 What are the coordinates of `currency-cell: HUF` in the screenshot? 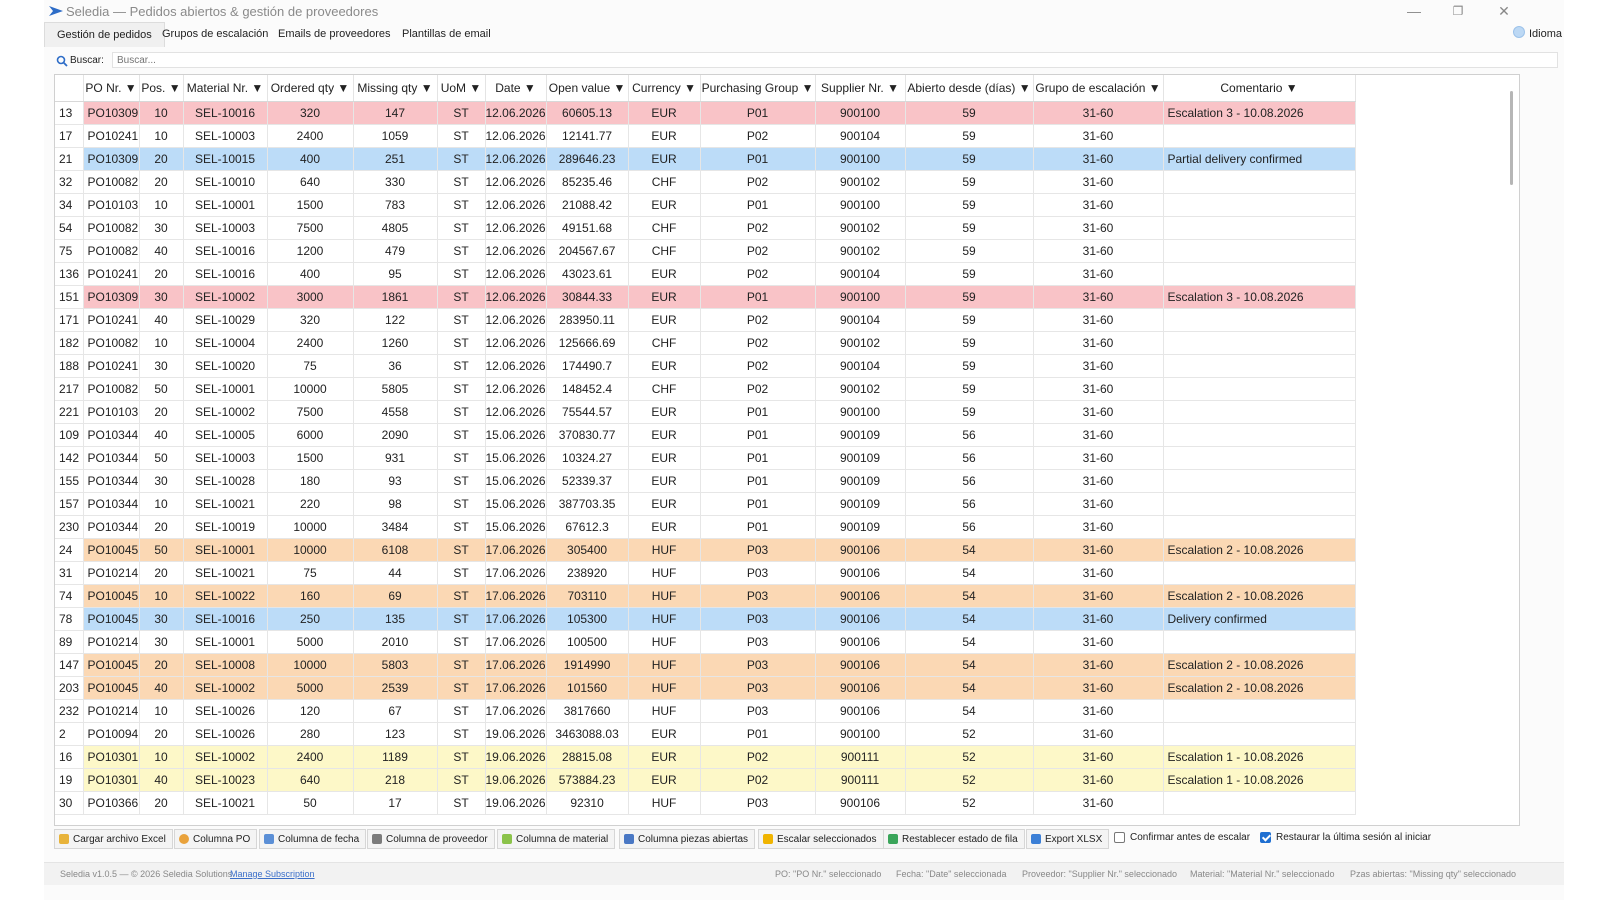 It's located at (664, 550).